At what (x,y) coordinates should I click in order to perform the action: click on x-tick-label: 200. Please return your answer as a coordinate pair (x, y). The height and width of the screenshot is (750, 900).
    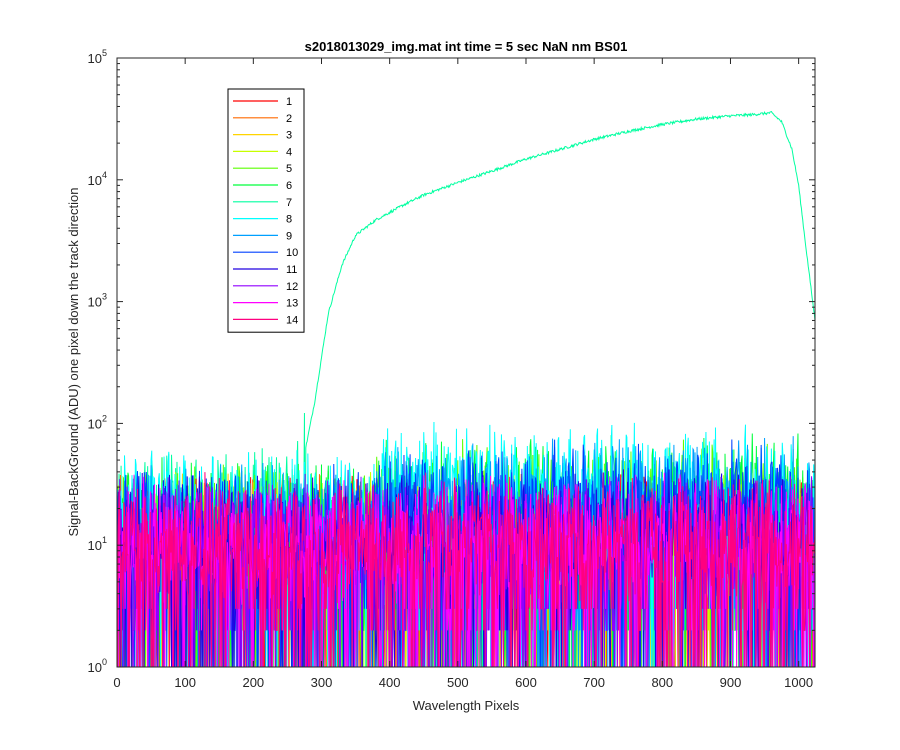
    Looking at the image, I should click on (253, 682).